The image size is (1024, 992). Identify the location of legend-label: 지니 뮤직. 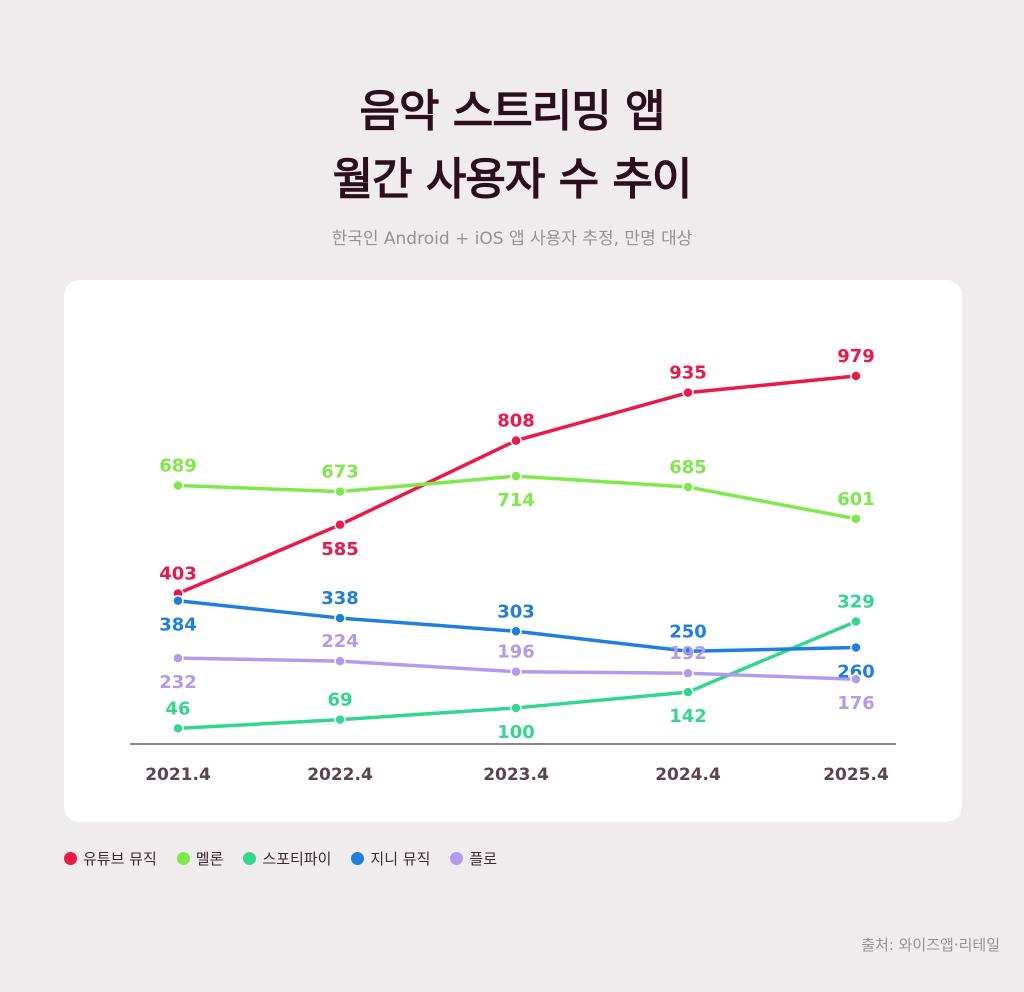
(400, 859).